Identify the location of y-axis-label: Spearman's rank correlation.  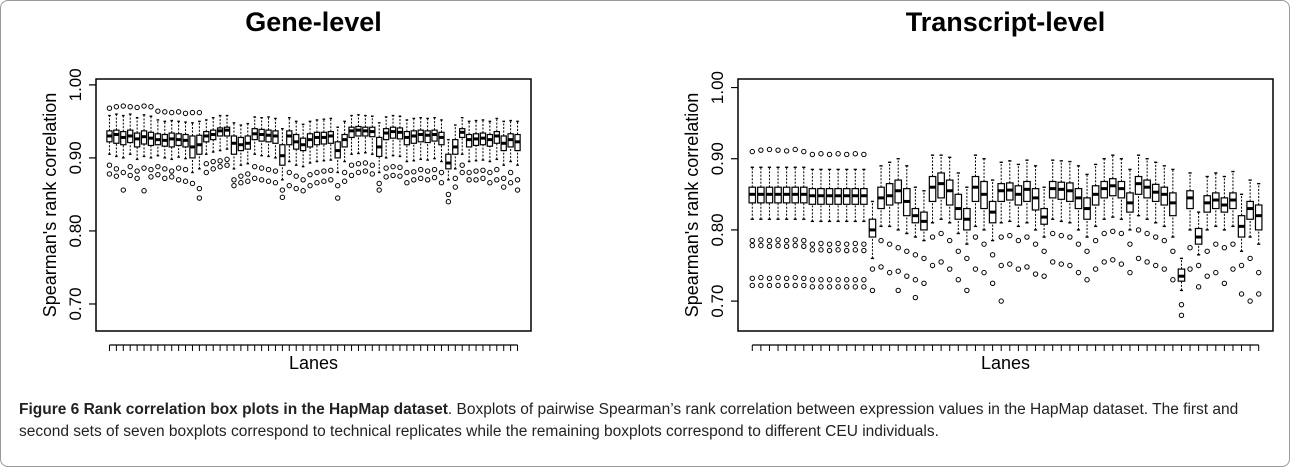
(50, 205).